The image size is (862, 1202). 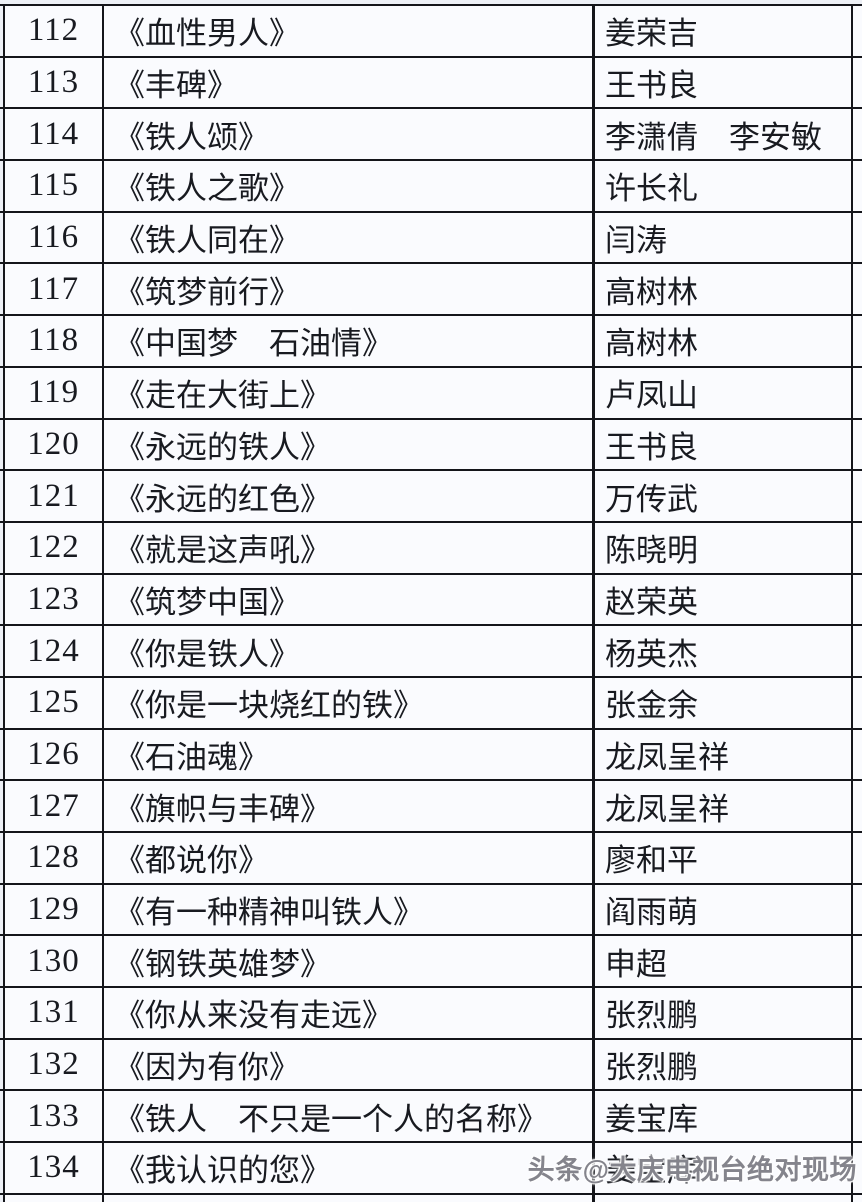 I want to click on partial-author-cell, so click(x=724, y=1198).